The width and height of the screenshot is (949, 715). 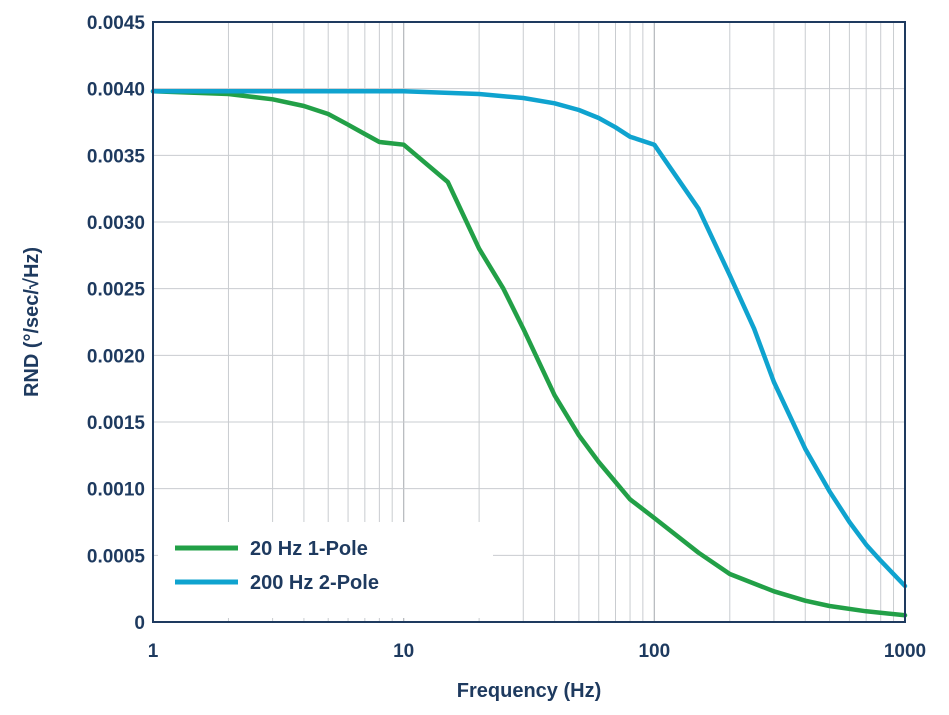 I want to click on y-tick-label: 0.0010, so click(x=116, y=490).